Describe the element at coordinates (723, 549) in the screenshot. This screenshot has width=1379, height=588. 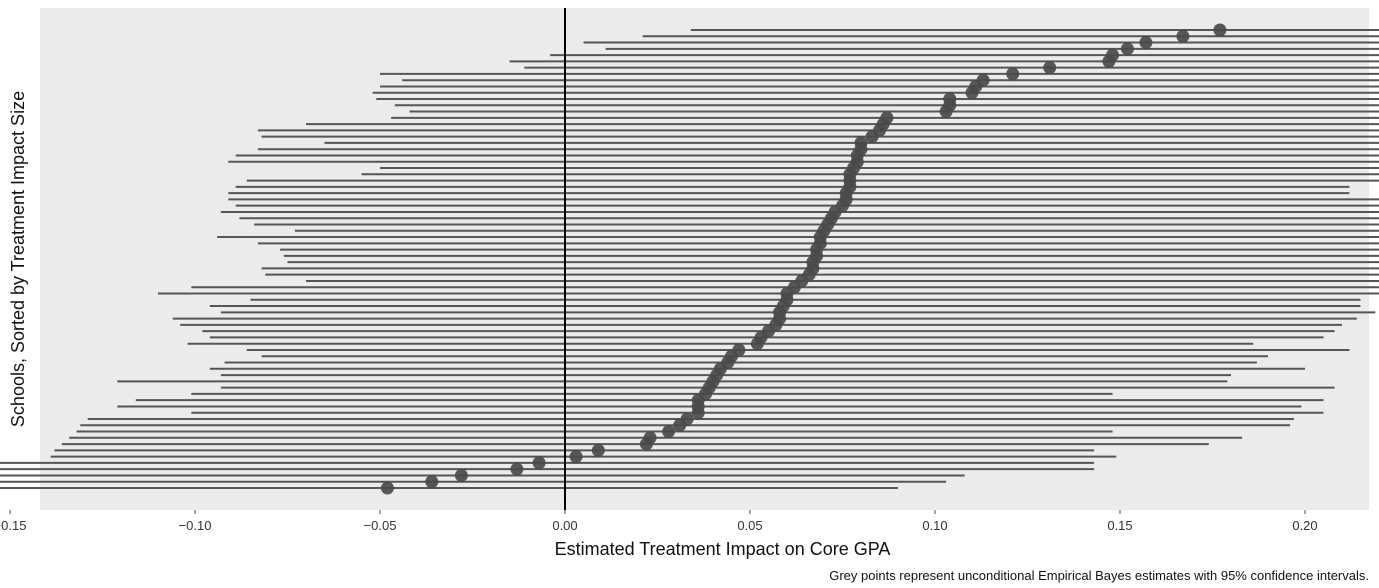
I see `x-axis-title: Estimated Treatment Impact on Core GPA` at that location.